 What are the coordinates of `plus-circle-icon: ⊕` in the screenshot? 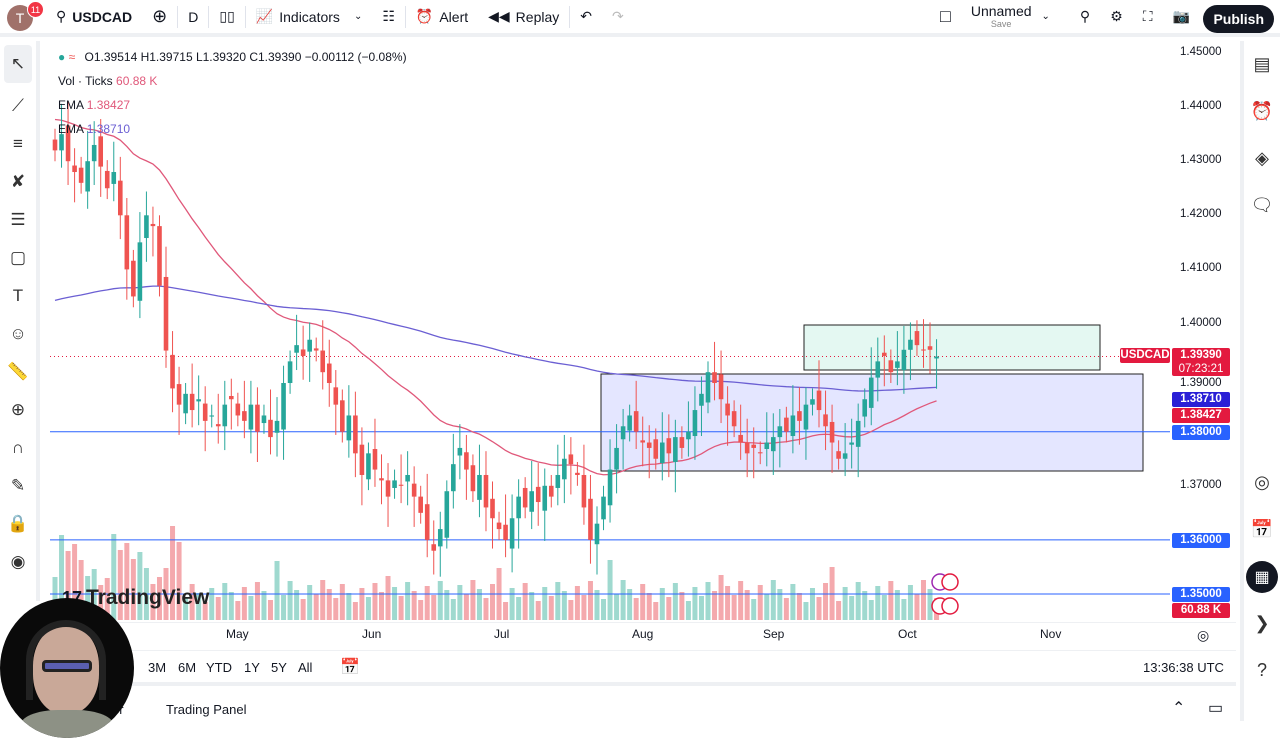 It's located at (160, 16).